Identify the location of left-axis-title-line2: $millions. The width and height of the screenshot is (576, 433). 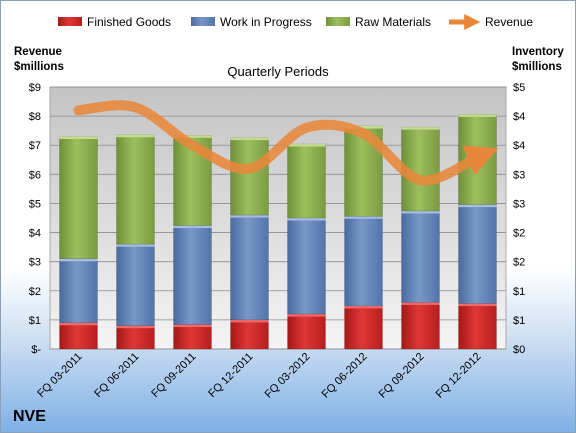
(39, 67).